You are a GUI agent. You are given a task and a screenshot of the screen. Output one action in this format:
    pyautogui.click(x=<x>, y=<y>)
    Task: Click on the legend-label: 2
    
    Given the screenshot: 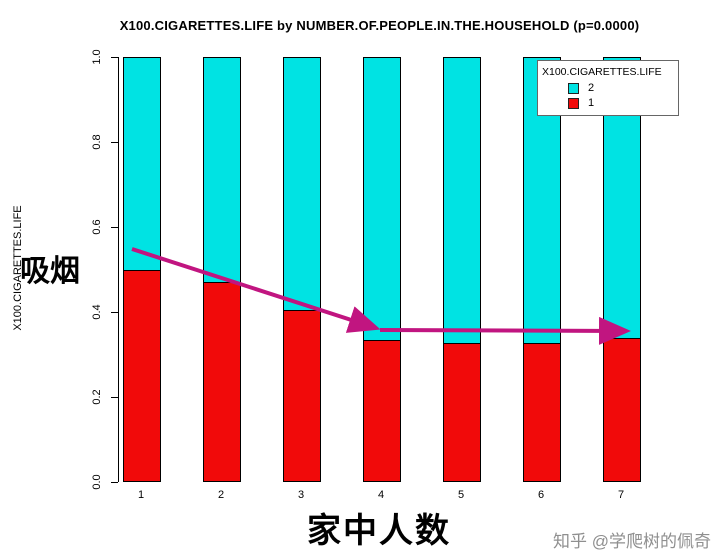 What is the action you would take?
    pyautogui.click(x=591, y=88)
    